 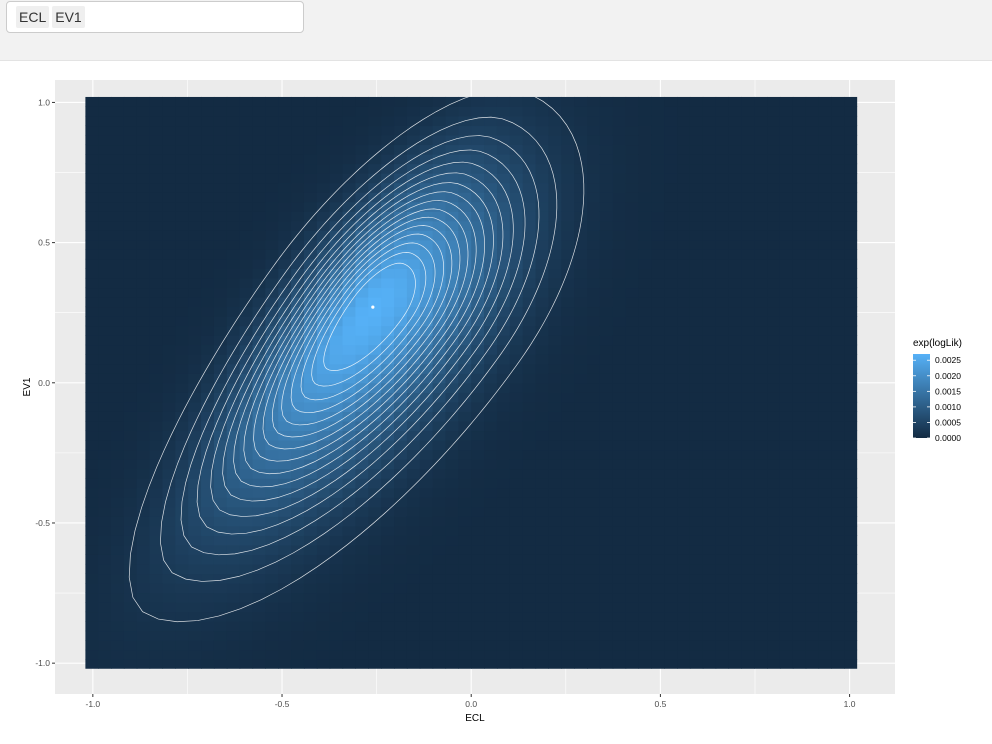 What do you see at coordinates (68, 17) in the screenshot?
I see `selected-variable-chip: EV1` at bounding box center [68, 17].